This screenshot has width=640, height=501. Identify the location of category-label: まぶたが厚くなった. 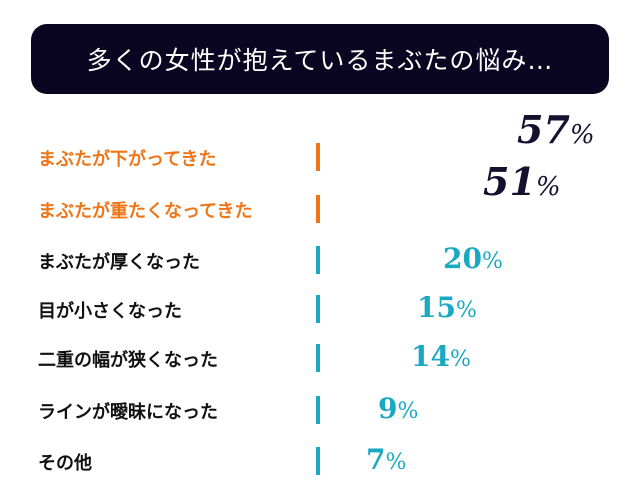
(119, 262).